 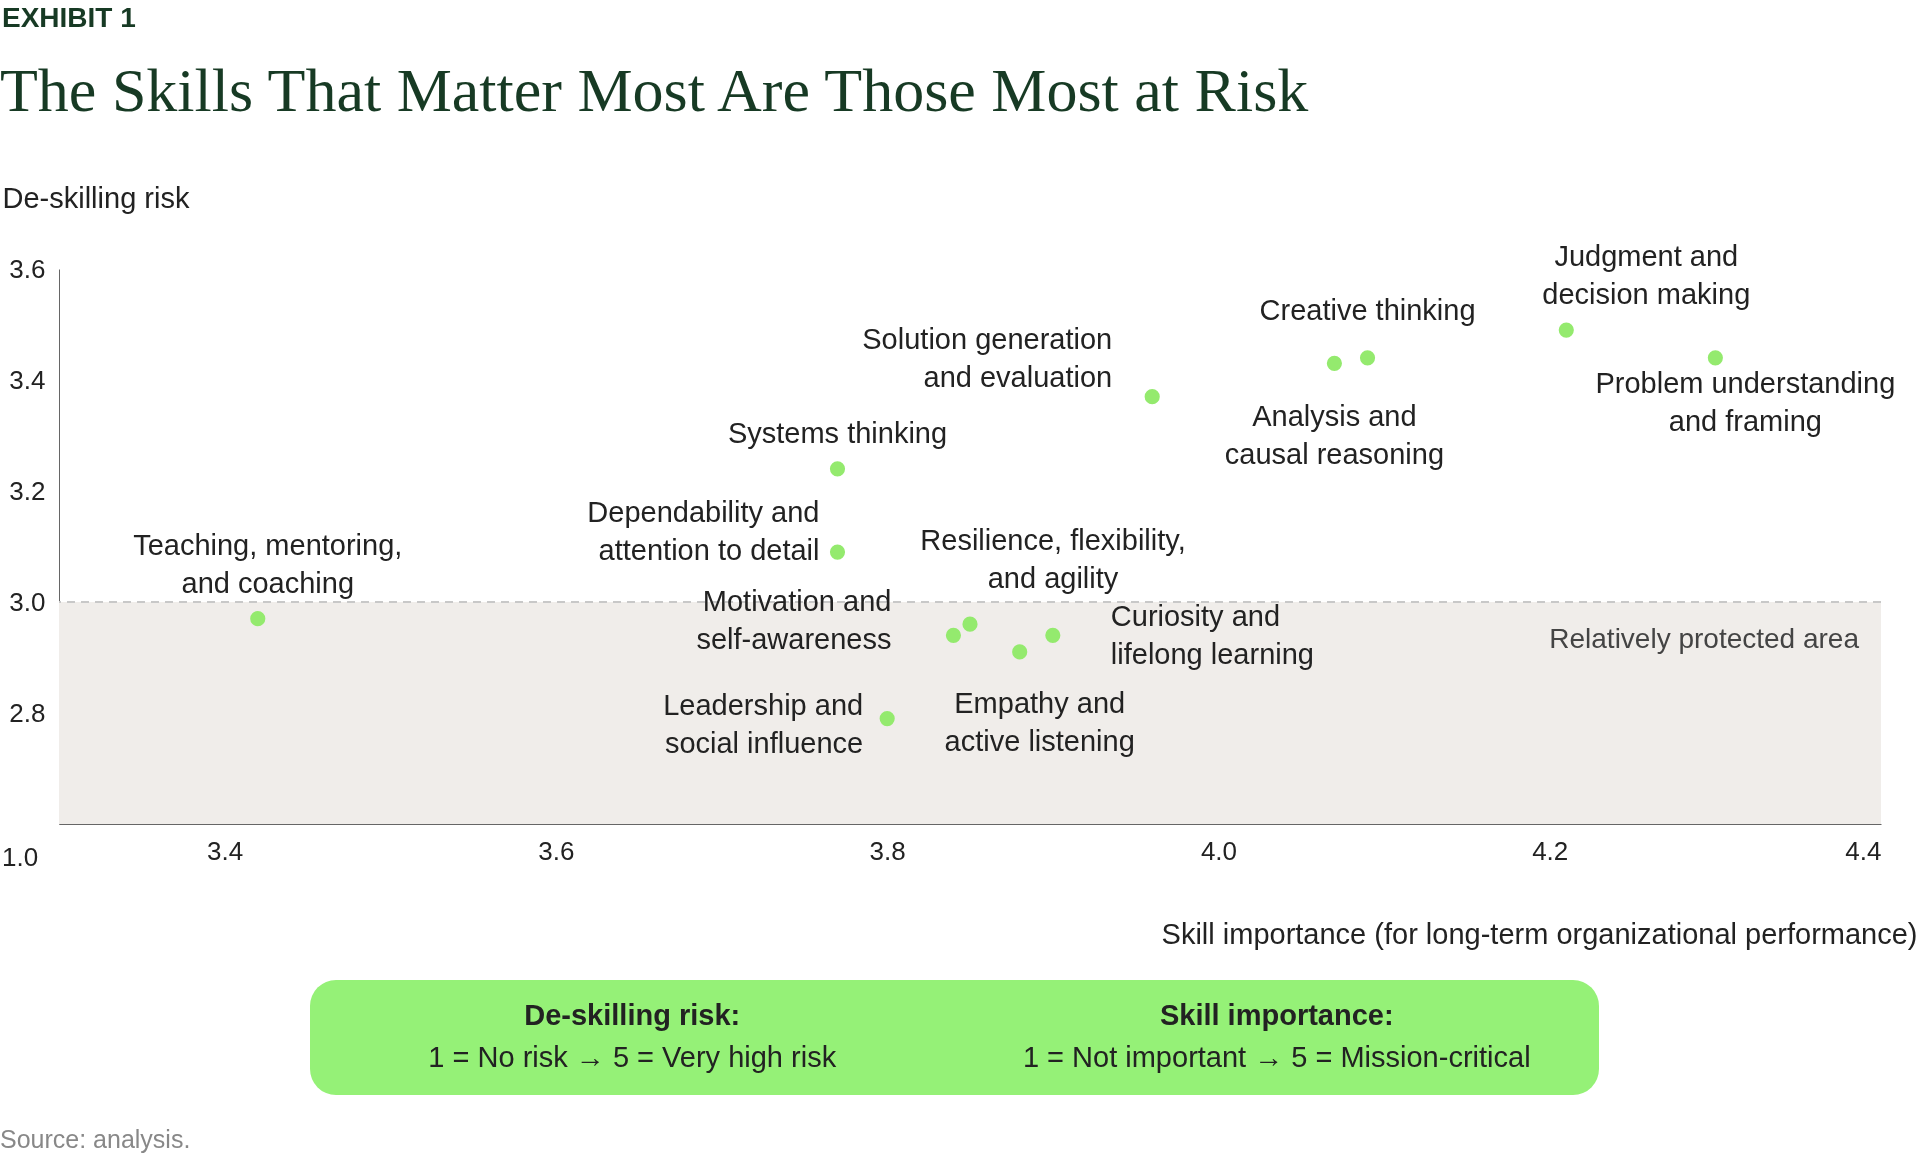 What do you see at coordinates (1863, 850) in the screenshot?
I see `x-tick-label: 4.4` at bounding box center [1863, 850].